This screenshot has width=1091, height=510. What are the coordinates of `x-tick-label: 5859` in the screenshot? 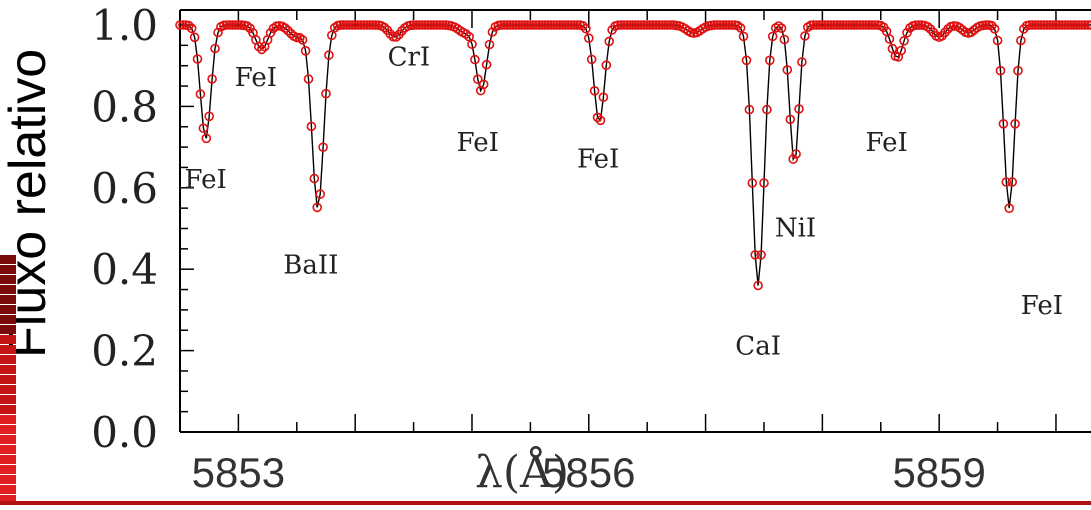 It's located at (938, 472).